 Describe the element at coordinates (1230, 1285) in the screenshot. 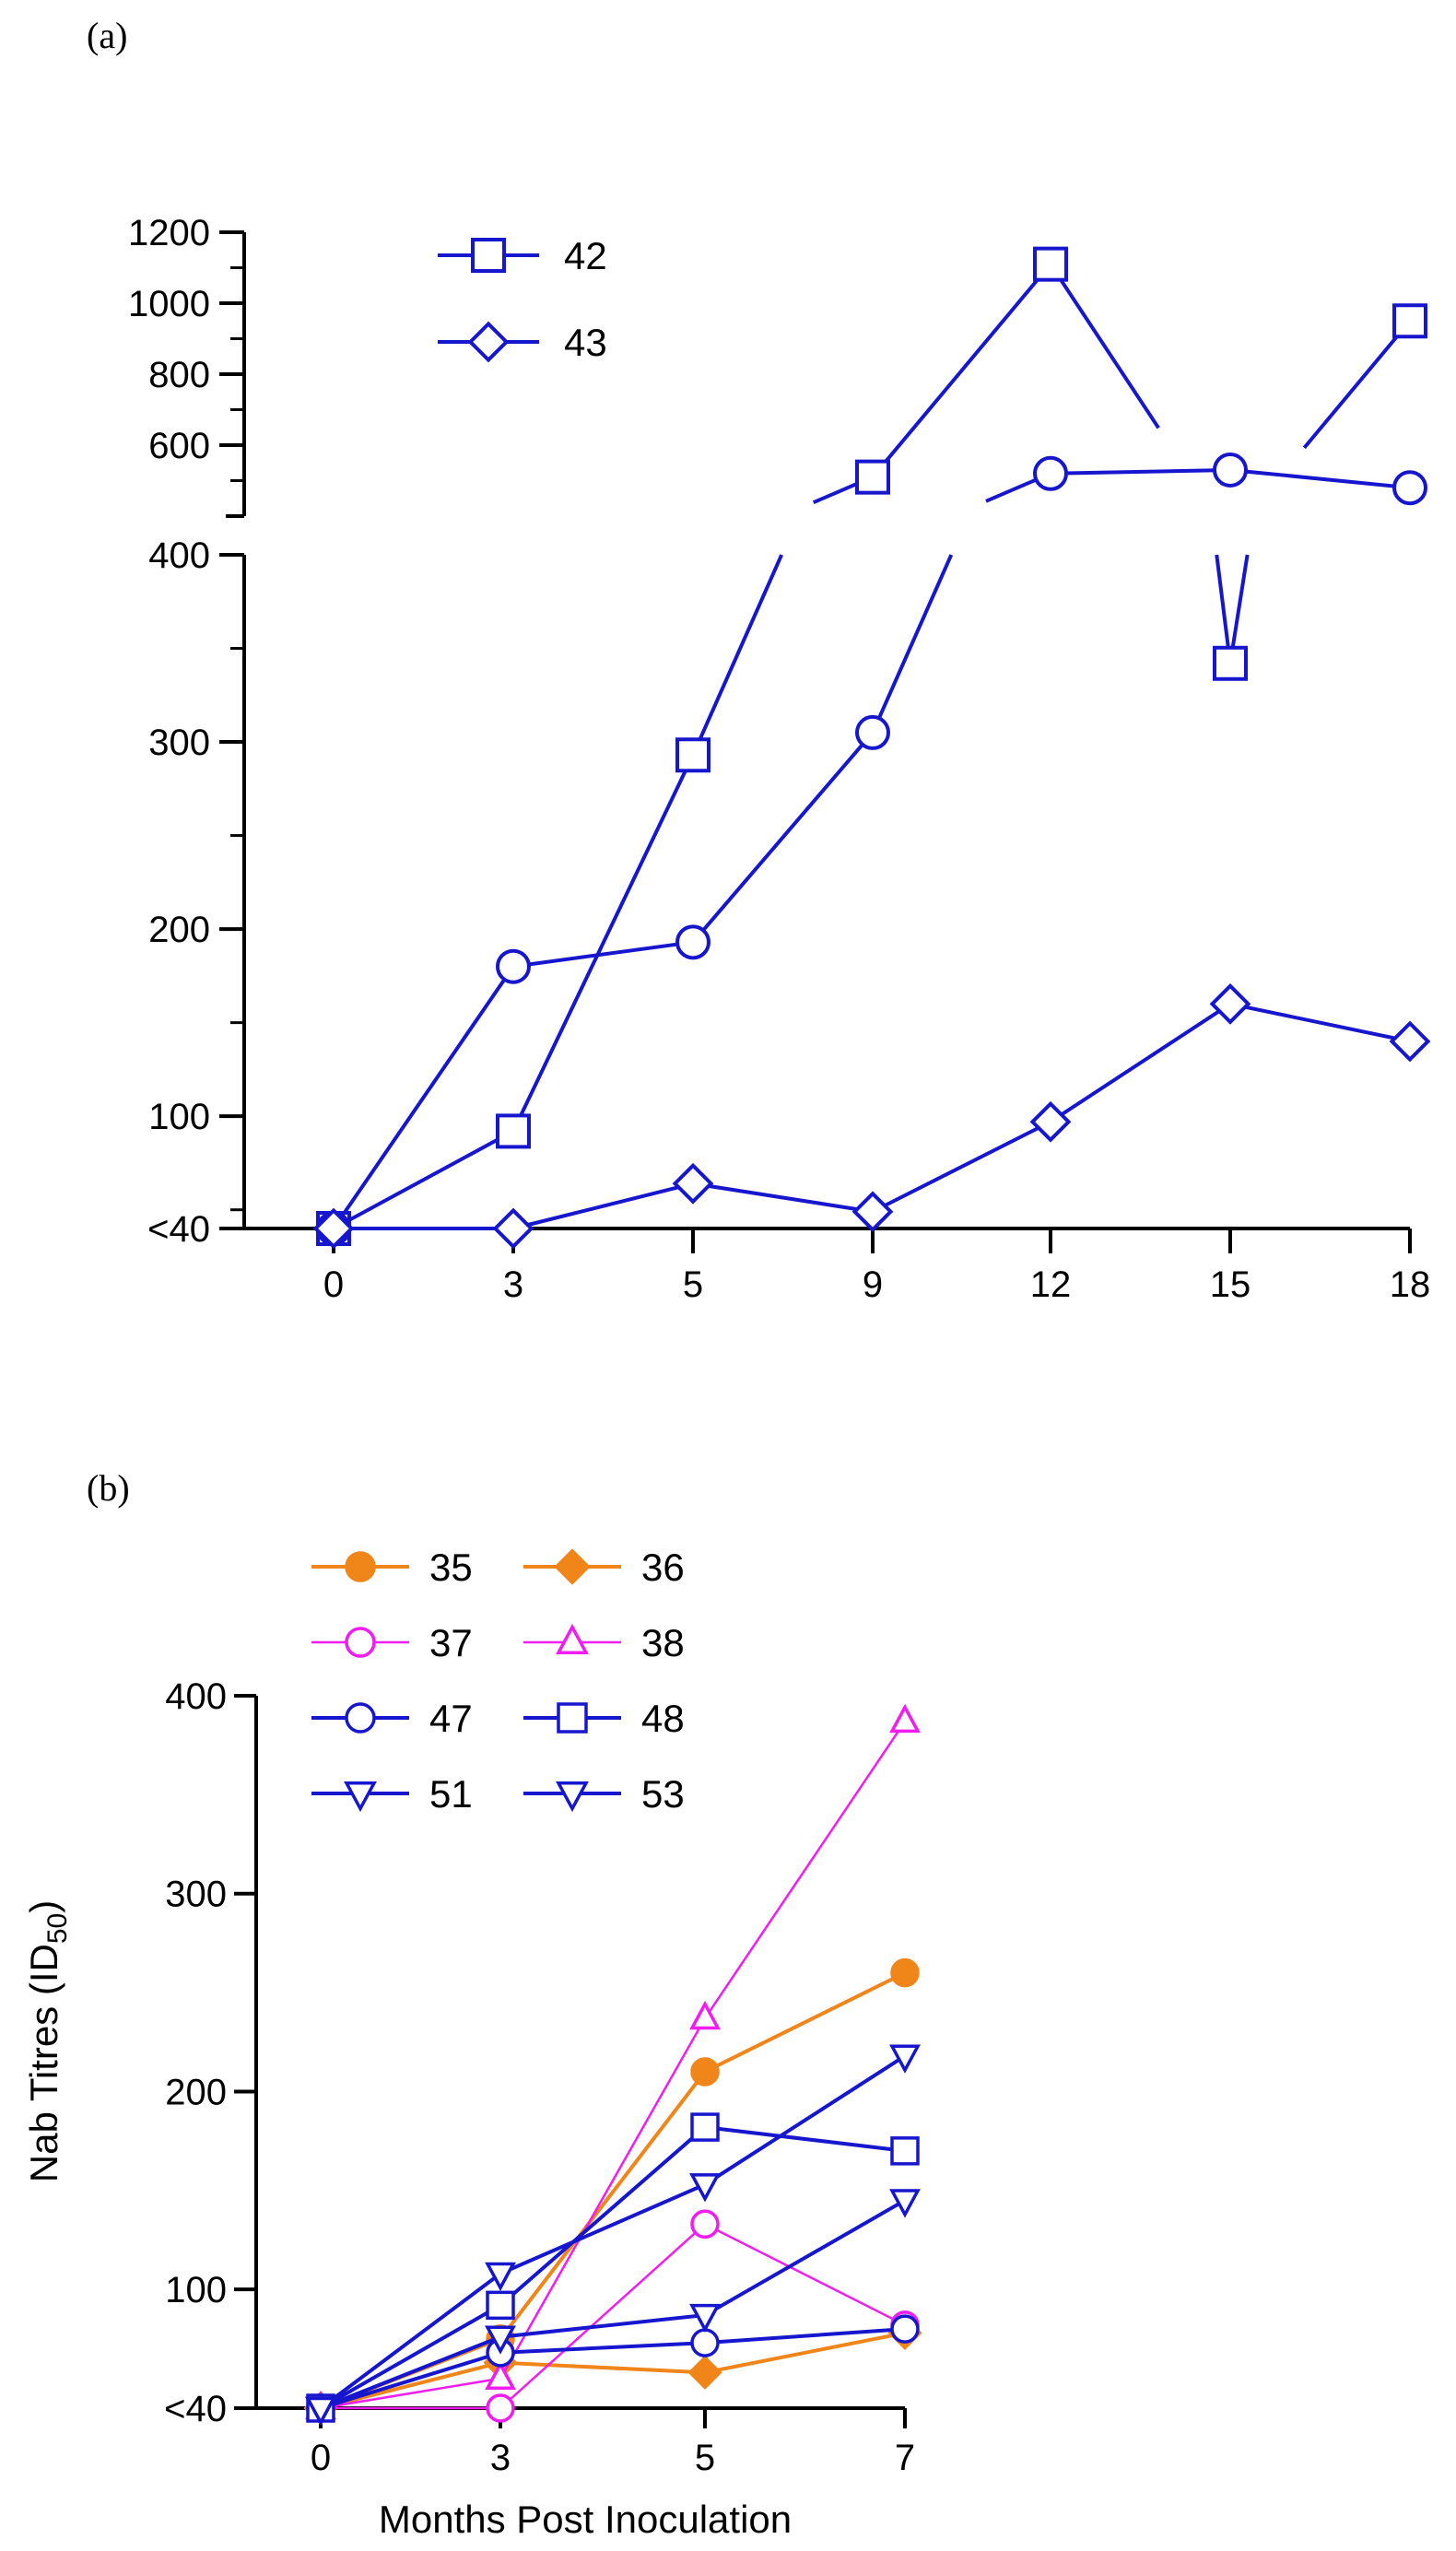

I see `x-tick-label: 15` at that location.